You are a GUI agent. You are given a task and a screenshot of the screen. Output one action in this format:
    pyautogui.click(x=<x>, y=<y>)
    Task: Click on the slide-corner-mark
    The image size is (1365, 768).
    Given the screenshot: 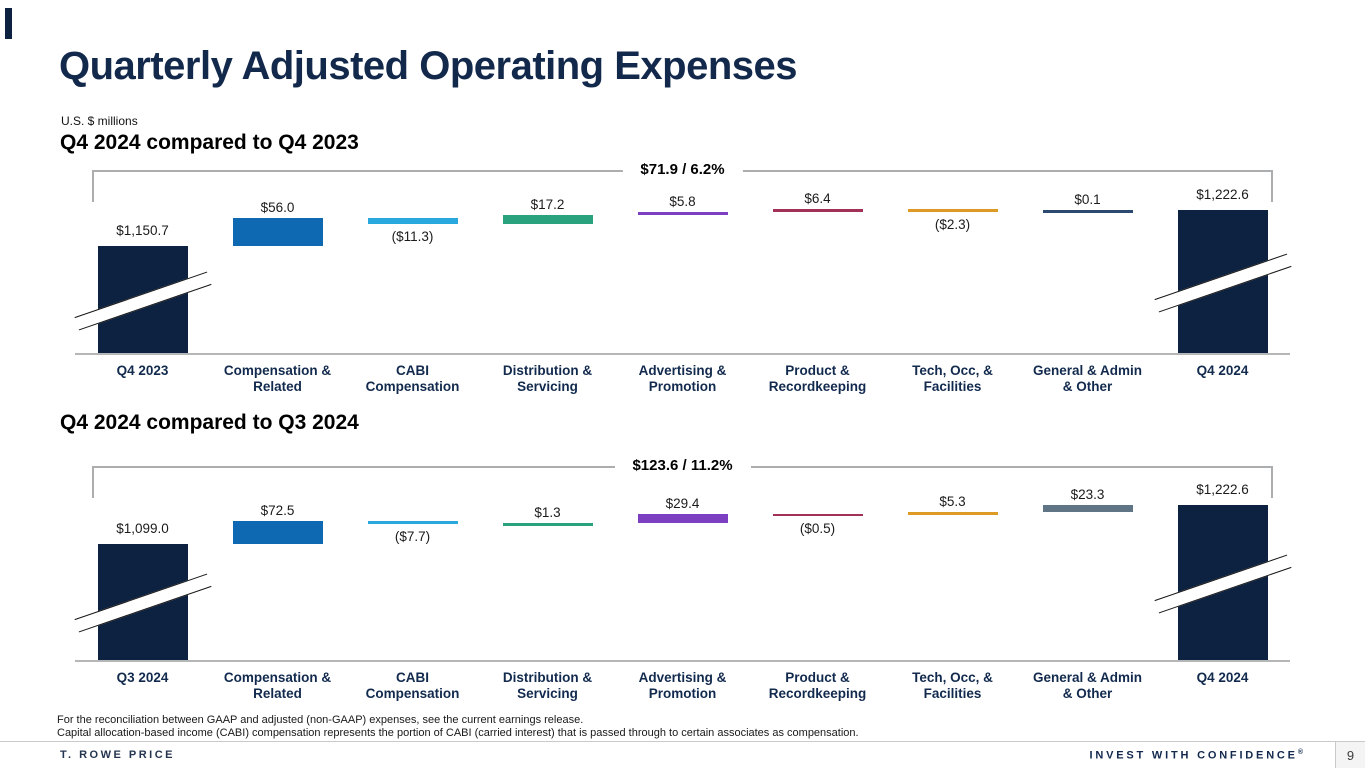 What is the action you would take?
    pyautogui.click(x=8, y=23)
    